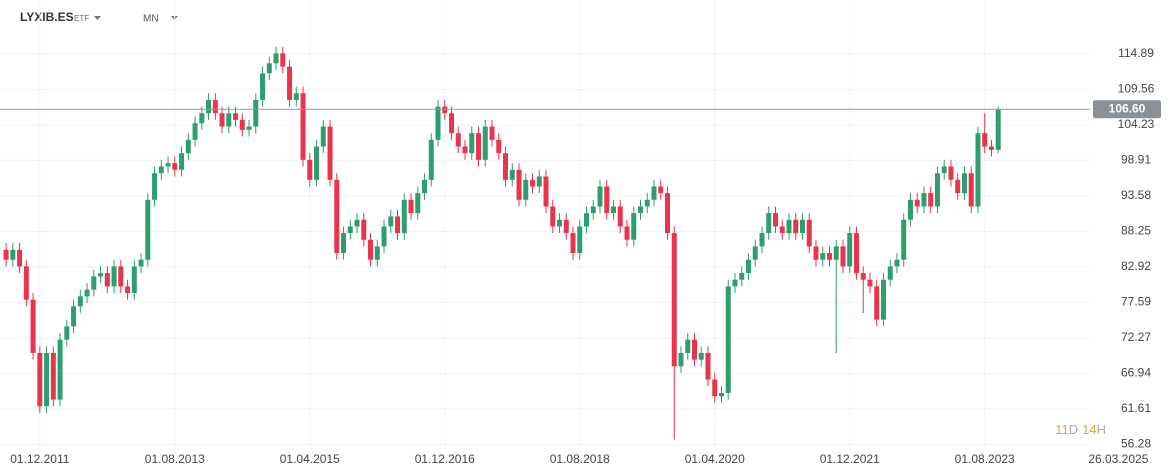 This screenshot has width=1175, height=476. What do you see at coordinates (1127, 109) in the screenshot?
I see `last-price-box` at bounding box center [1127, 109].